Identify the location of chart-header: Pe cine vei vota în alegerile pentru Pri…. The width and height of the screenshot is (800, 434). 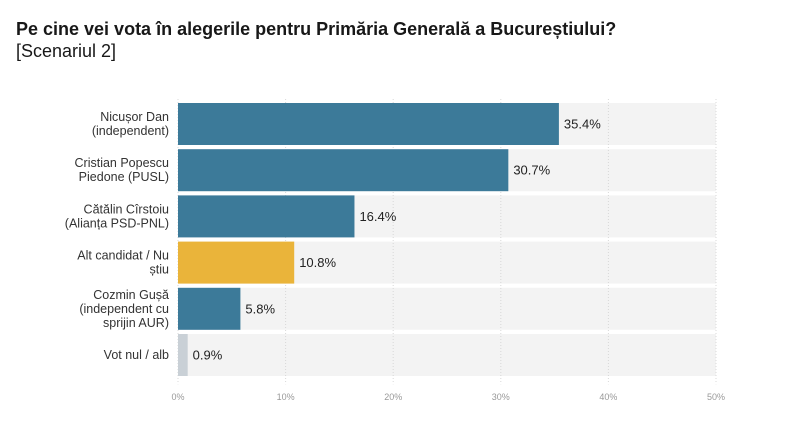
(401, 40).